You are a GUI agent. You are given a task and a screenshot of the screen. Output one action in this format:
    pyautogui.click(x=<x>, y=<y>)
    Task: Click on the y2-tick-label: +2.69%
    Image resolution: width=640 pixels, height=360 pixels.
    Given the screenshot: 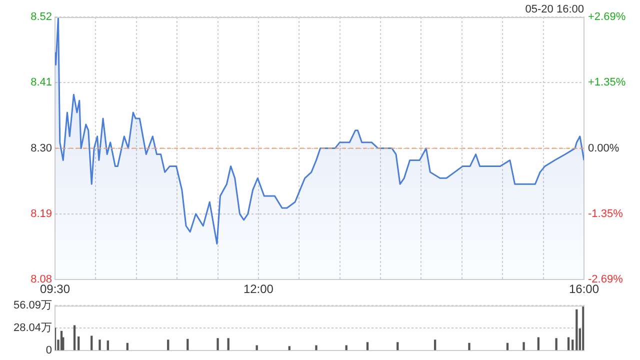 What is the action you would take?
    pyautogui.click(x=607, y=17)
    